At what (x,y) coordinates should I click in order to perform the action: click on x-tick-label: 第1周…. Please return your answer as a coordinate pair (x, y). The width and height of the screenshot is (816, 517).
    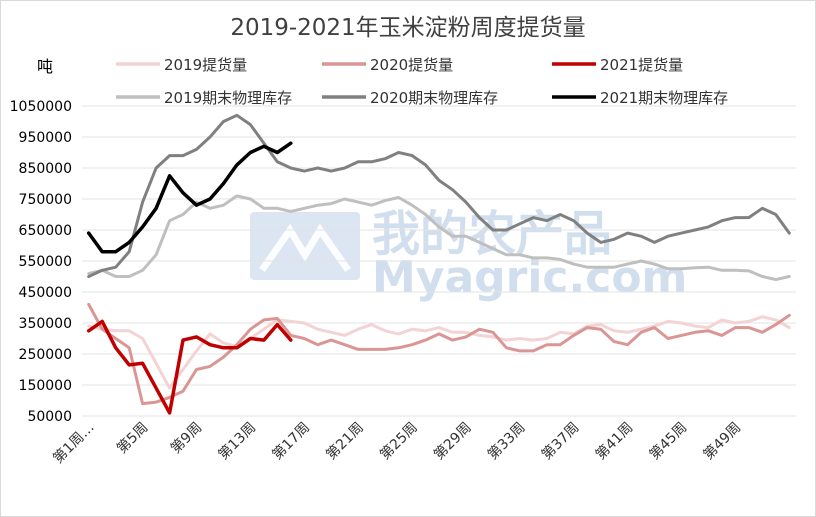
    Looking at the image, I should click on (74, 443).